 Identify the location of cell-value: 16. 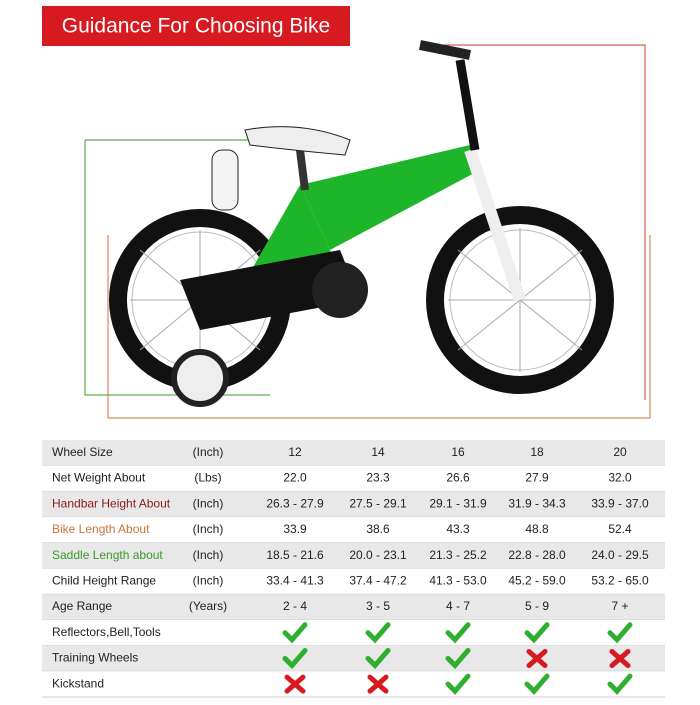
(458, 452).